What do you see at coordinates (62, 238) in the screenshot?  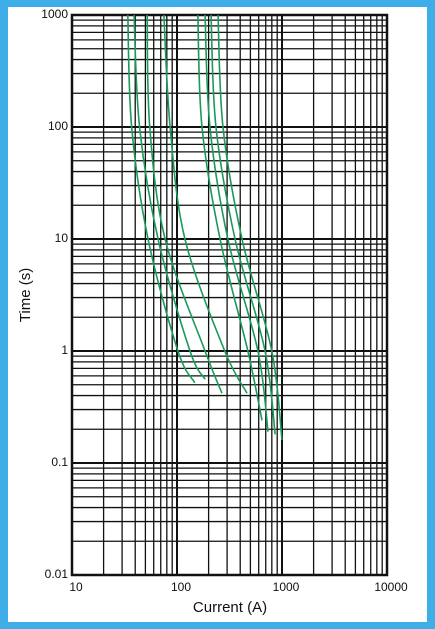 I see `y-tick-label: 10` at bounding box center [62, 238].